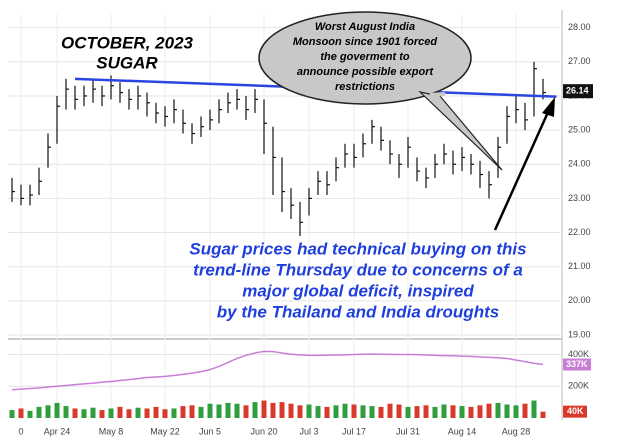 The height and width of the screenshot is (447, 631). Describe the element at coordinates (127, 62) in the screenshot. I see `chart-title: SUGAR` at that location.